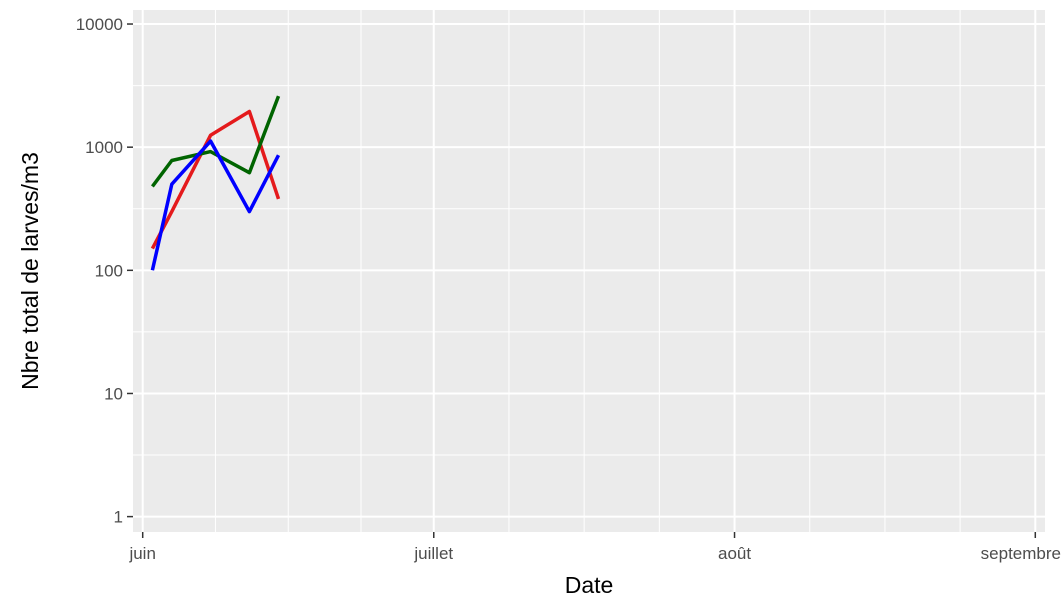 The width and height of the screenshot is (1063, 601). I want to click on y-axis: 1 10 100 1000 10000, so click(104, 271).